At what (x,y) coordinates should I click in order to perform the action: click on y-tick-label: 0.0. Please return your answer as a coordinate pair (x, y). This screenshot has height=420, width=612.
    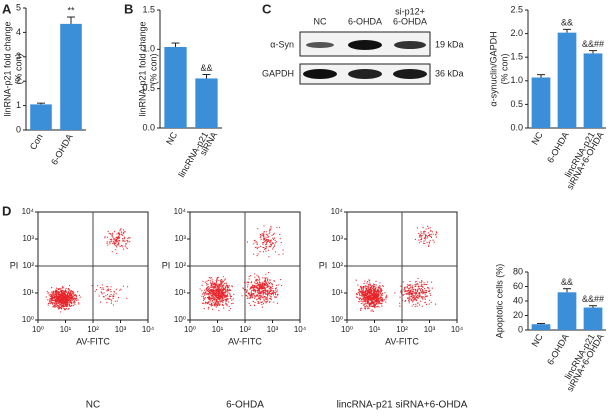
    Looking at the image, I should click on (516, 127).